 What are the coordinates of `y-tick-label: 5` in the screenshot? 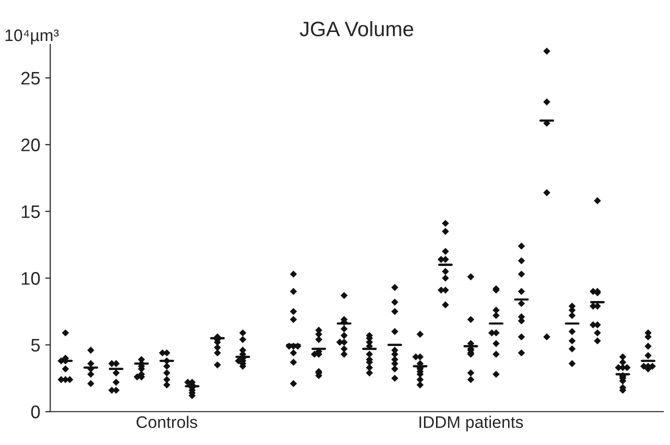 It's located at (35, 345).